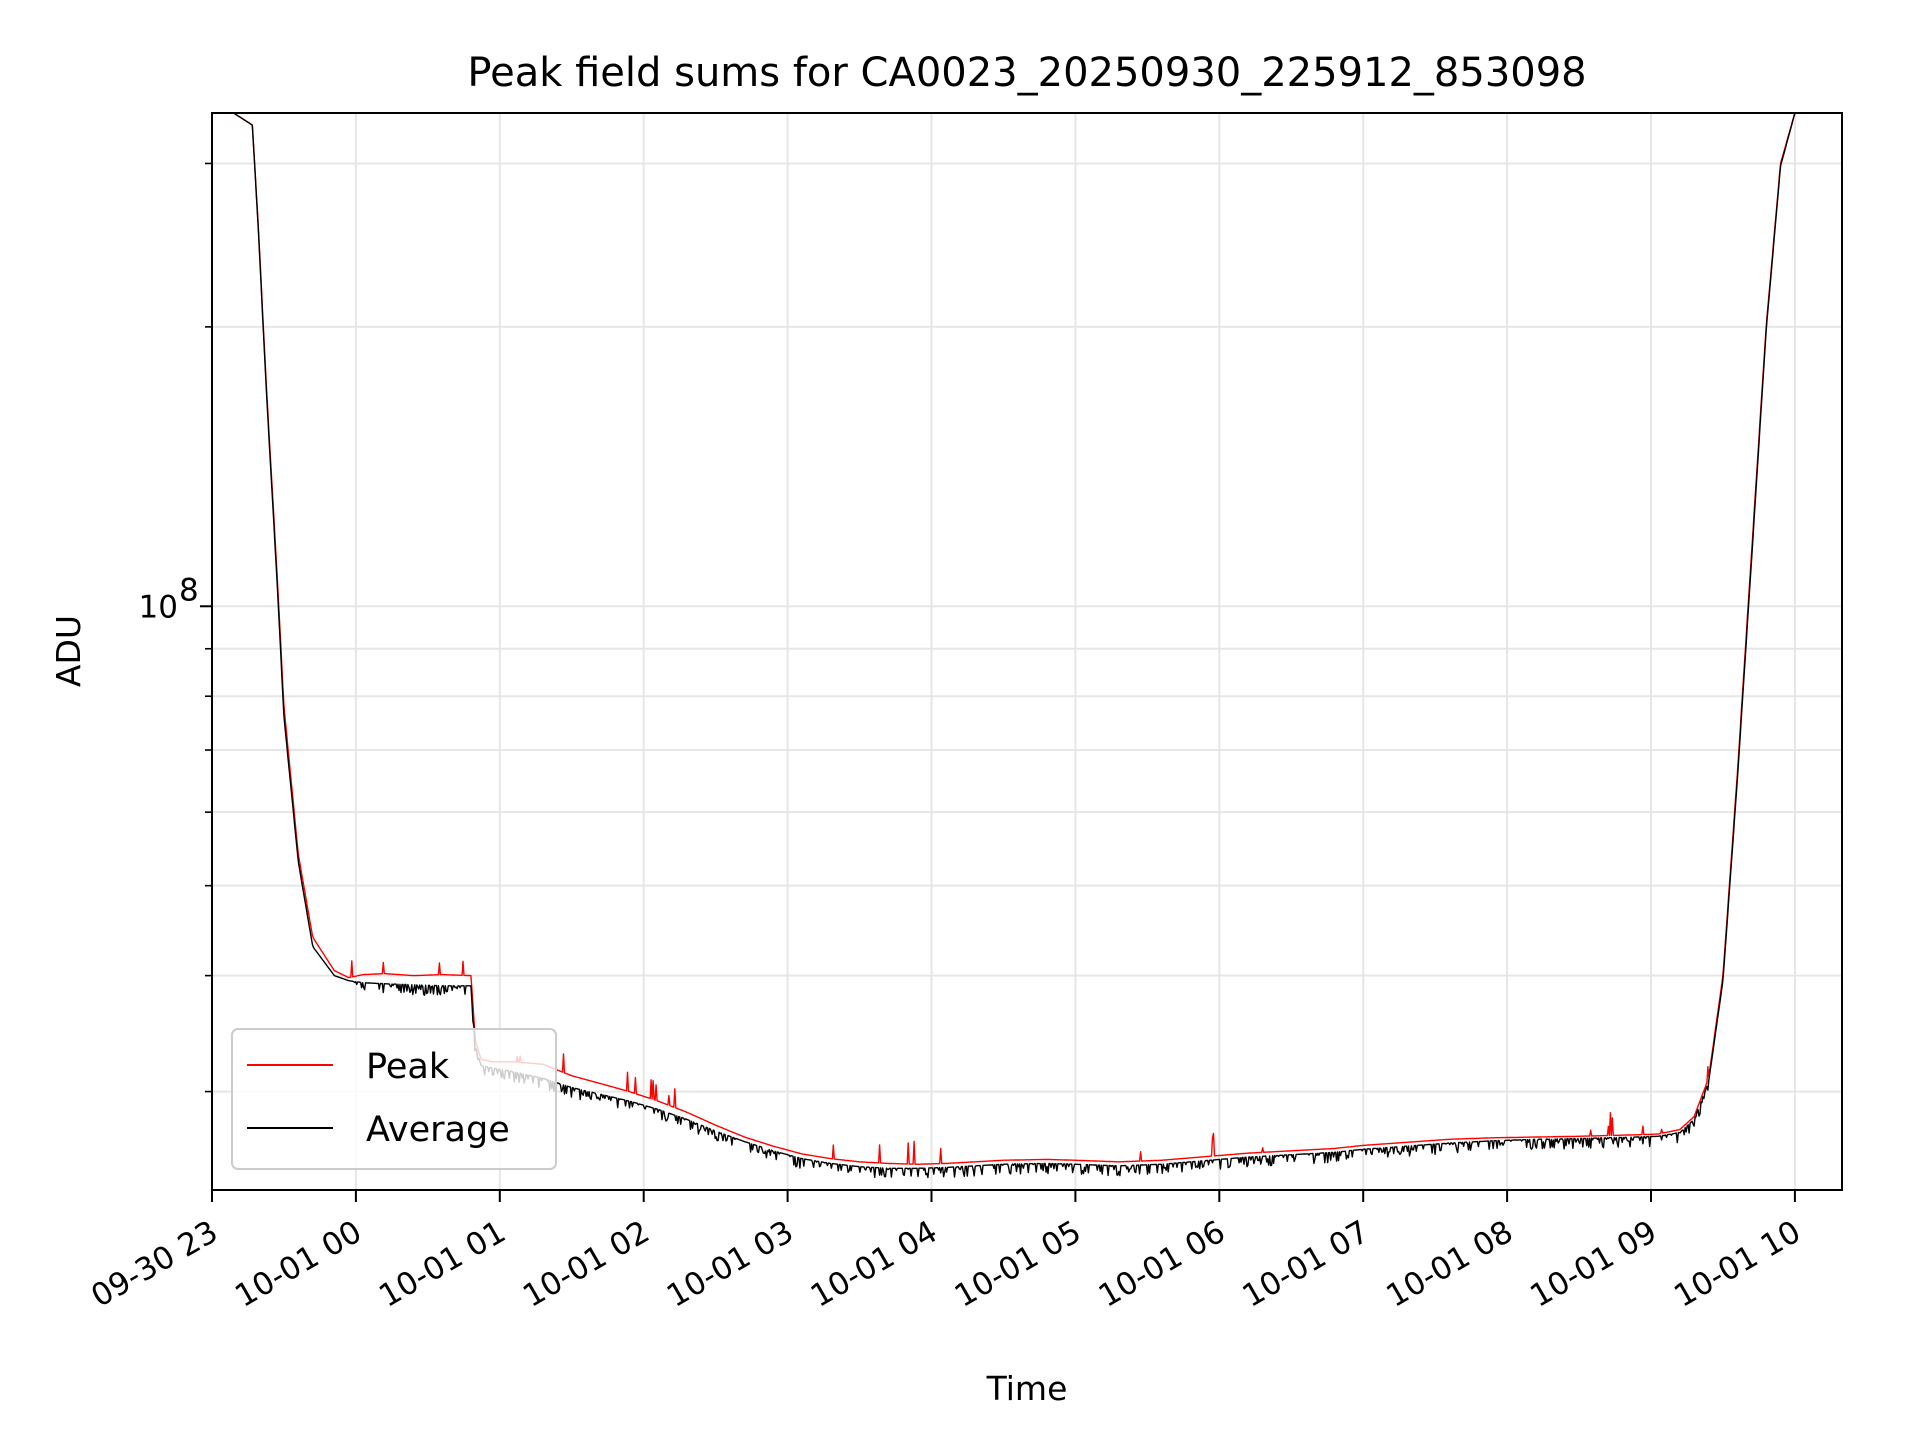  What do you see at coordinates (394, 1099) in the screenshot?
I see `legend: Peak Average` at bounding box center [394, 1099].